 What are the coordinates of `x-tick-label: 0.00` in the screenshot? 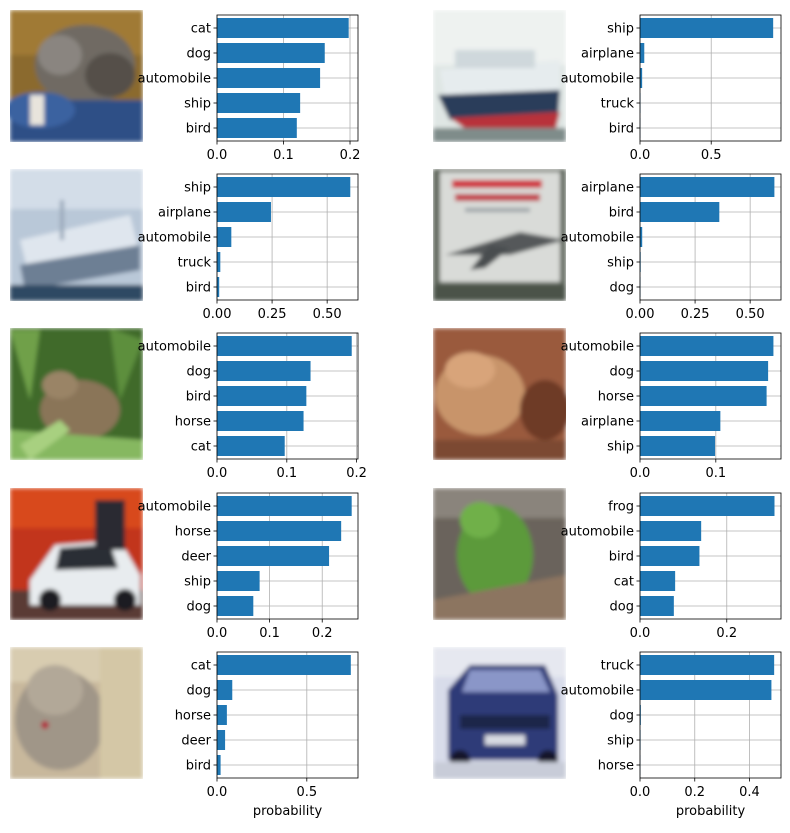 It's located at (640, 314).